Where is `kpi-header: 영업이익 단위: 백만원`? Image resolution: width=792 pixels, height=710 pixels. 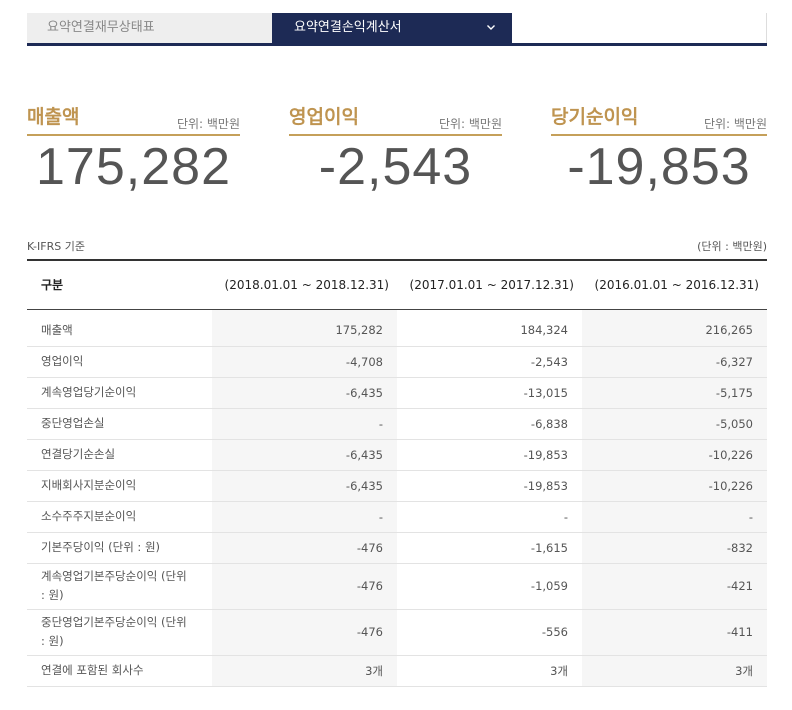 kpi-header: 영업이익 단위: 백만원 is located at coordinates (395, 118).